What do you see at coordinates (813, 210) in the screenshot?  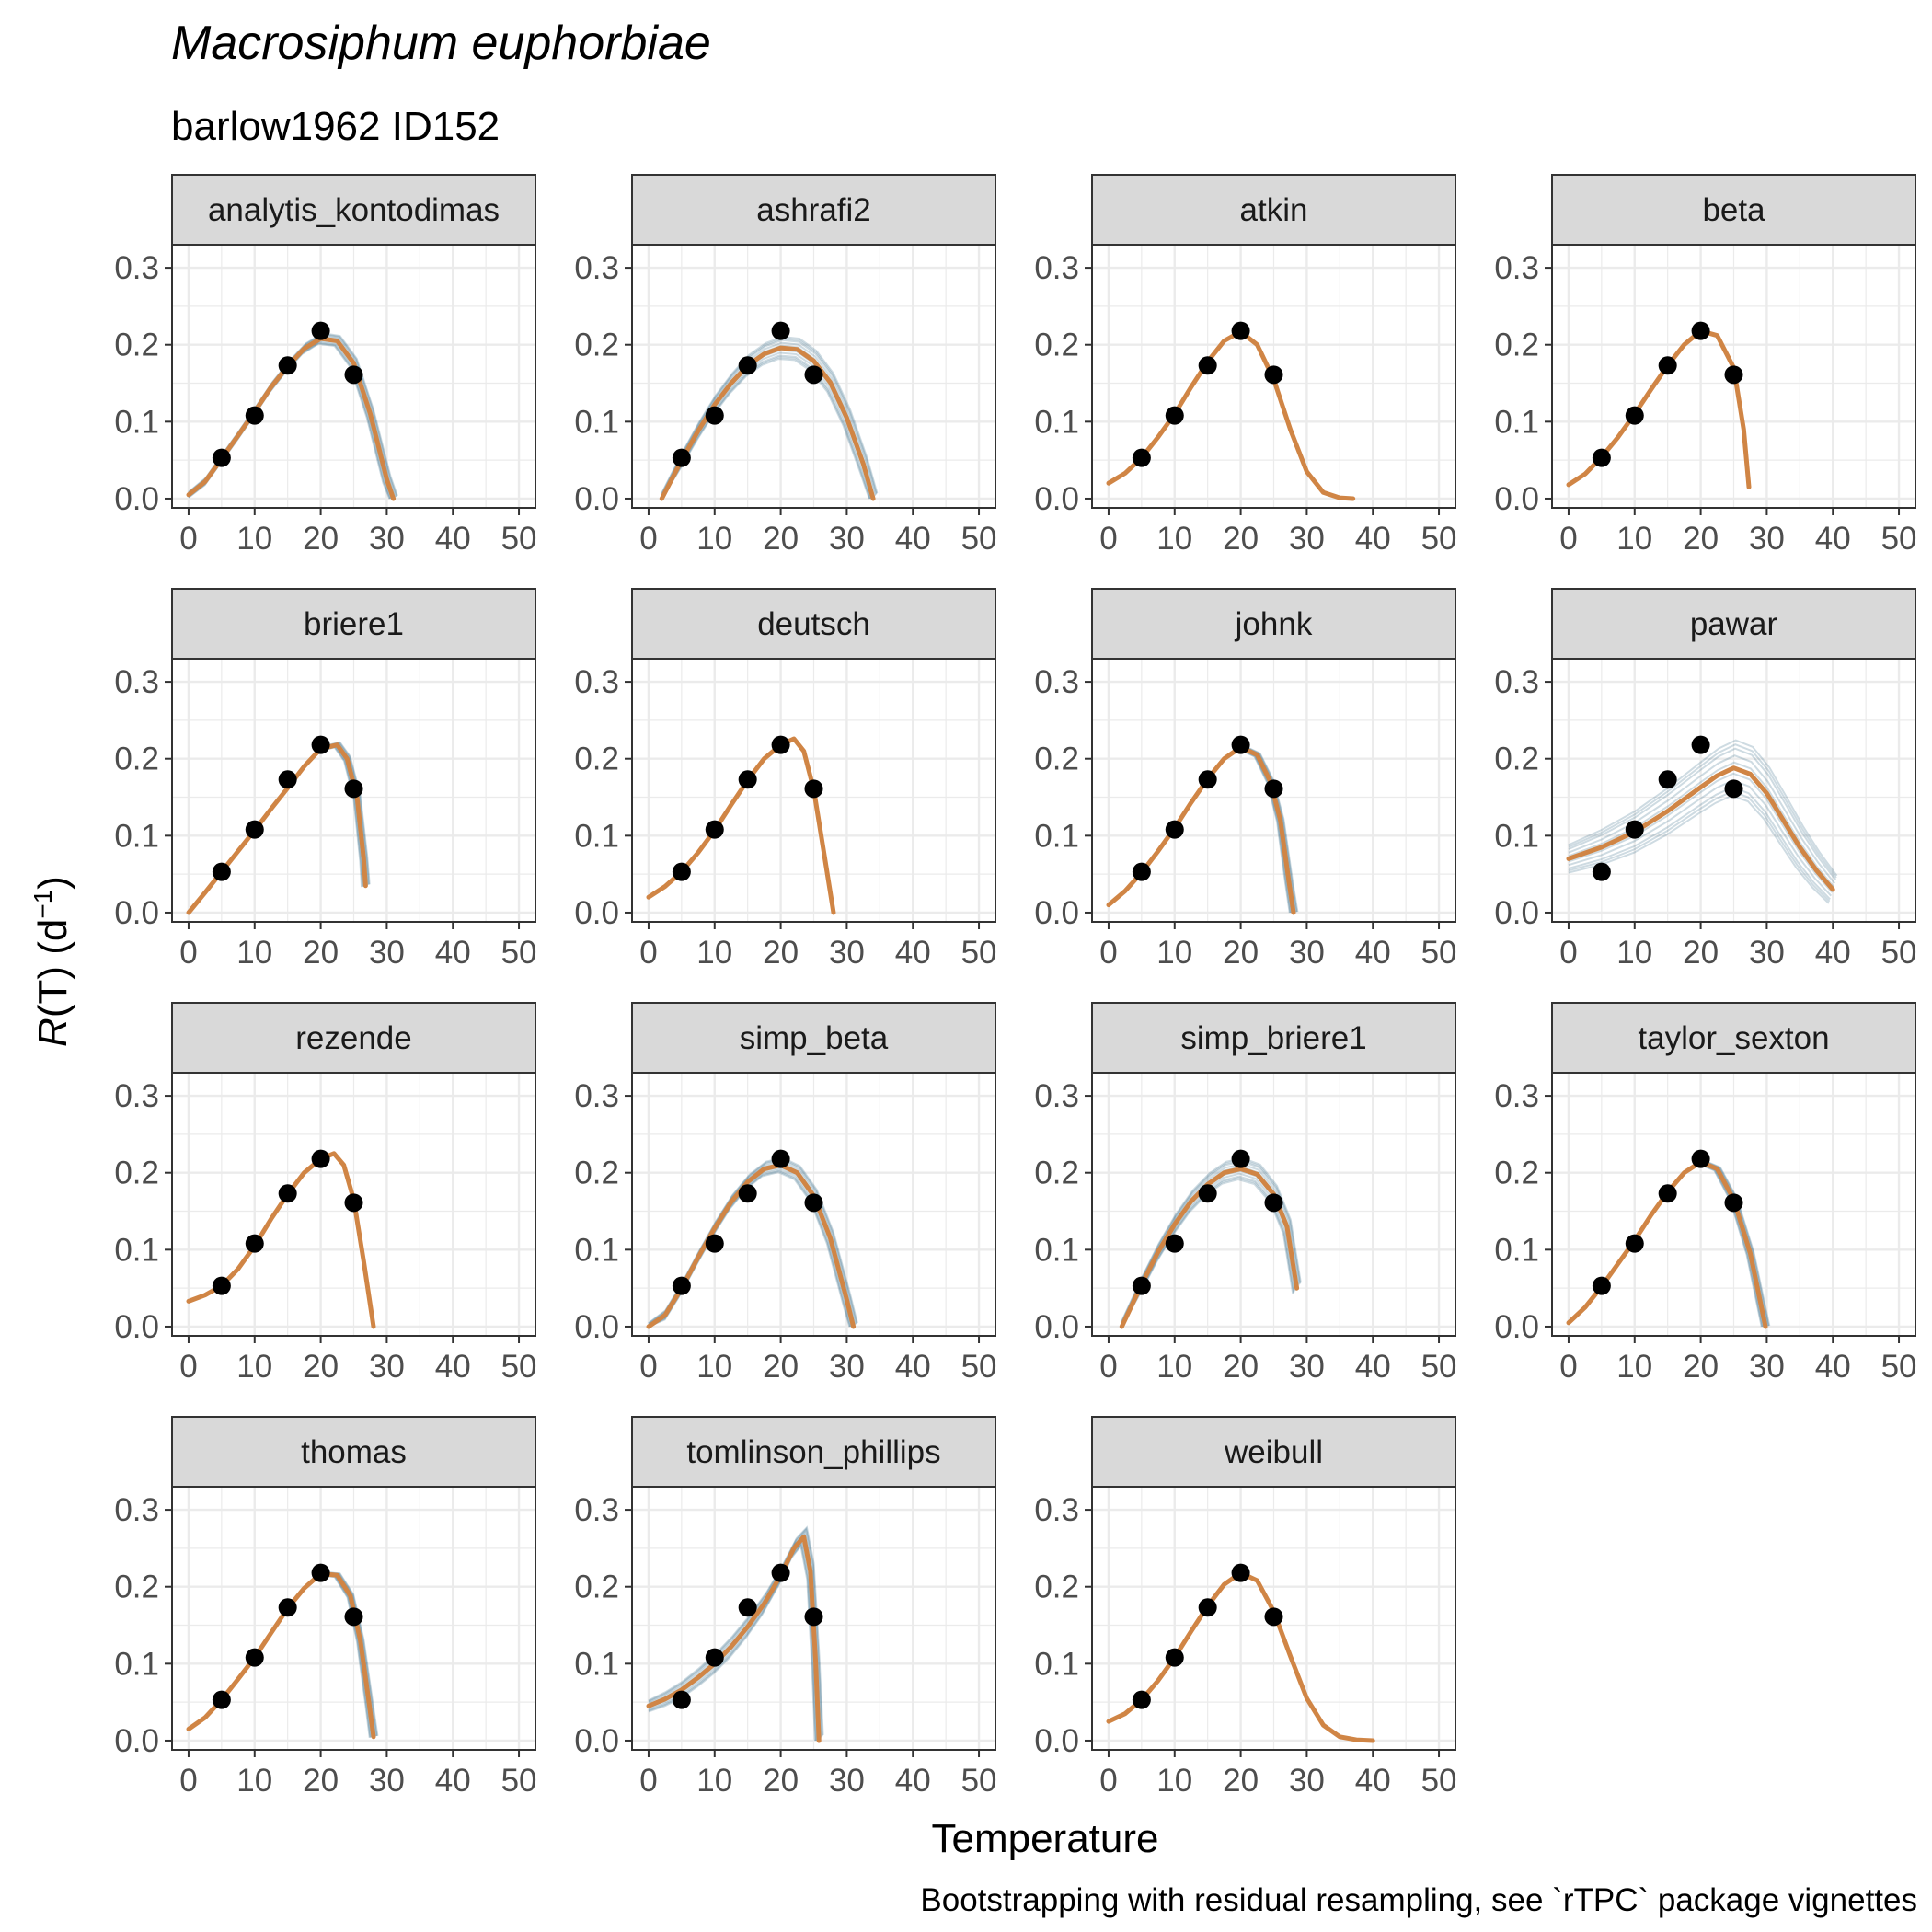 I see `strip-label: ashrafi2` at bounding box center [813, 210].